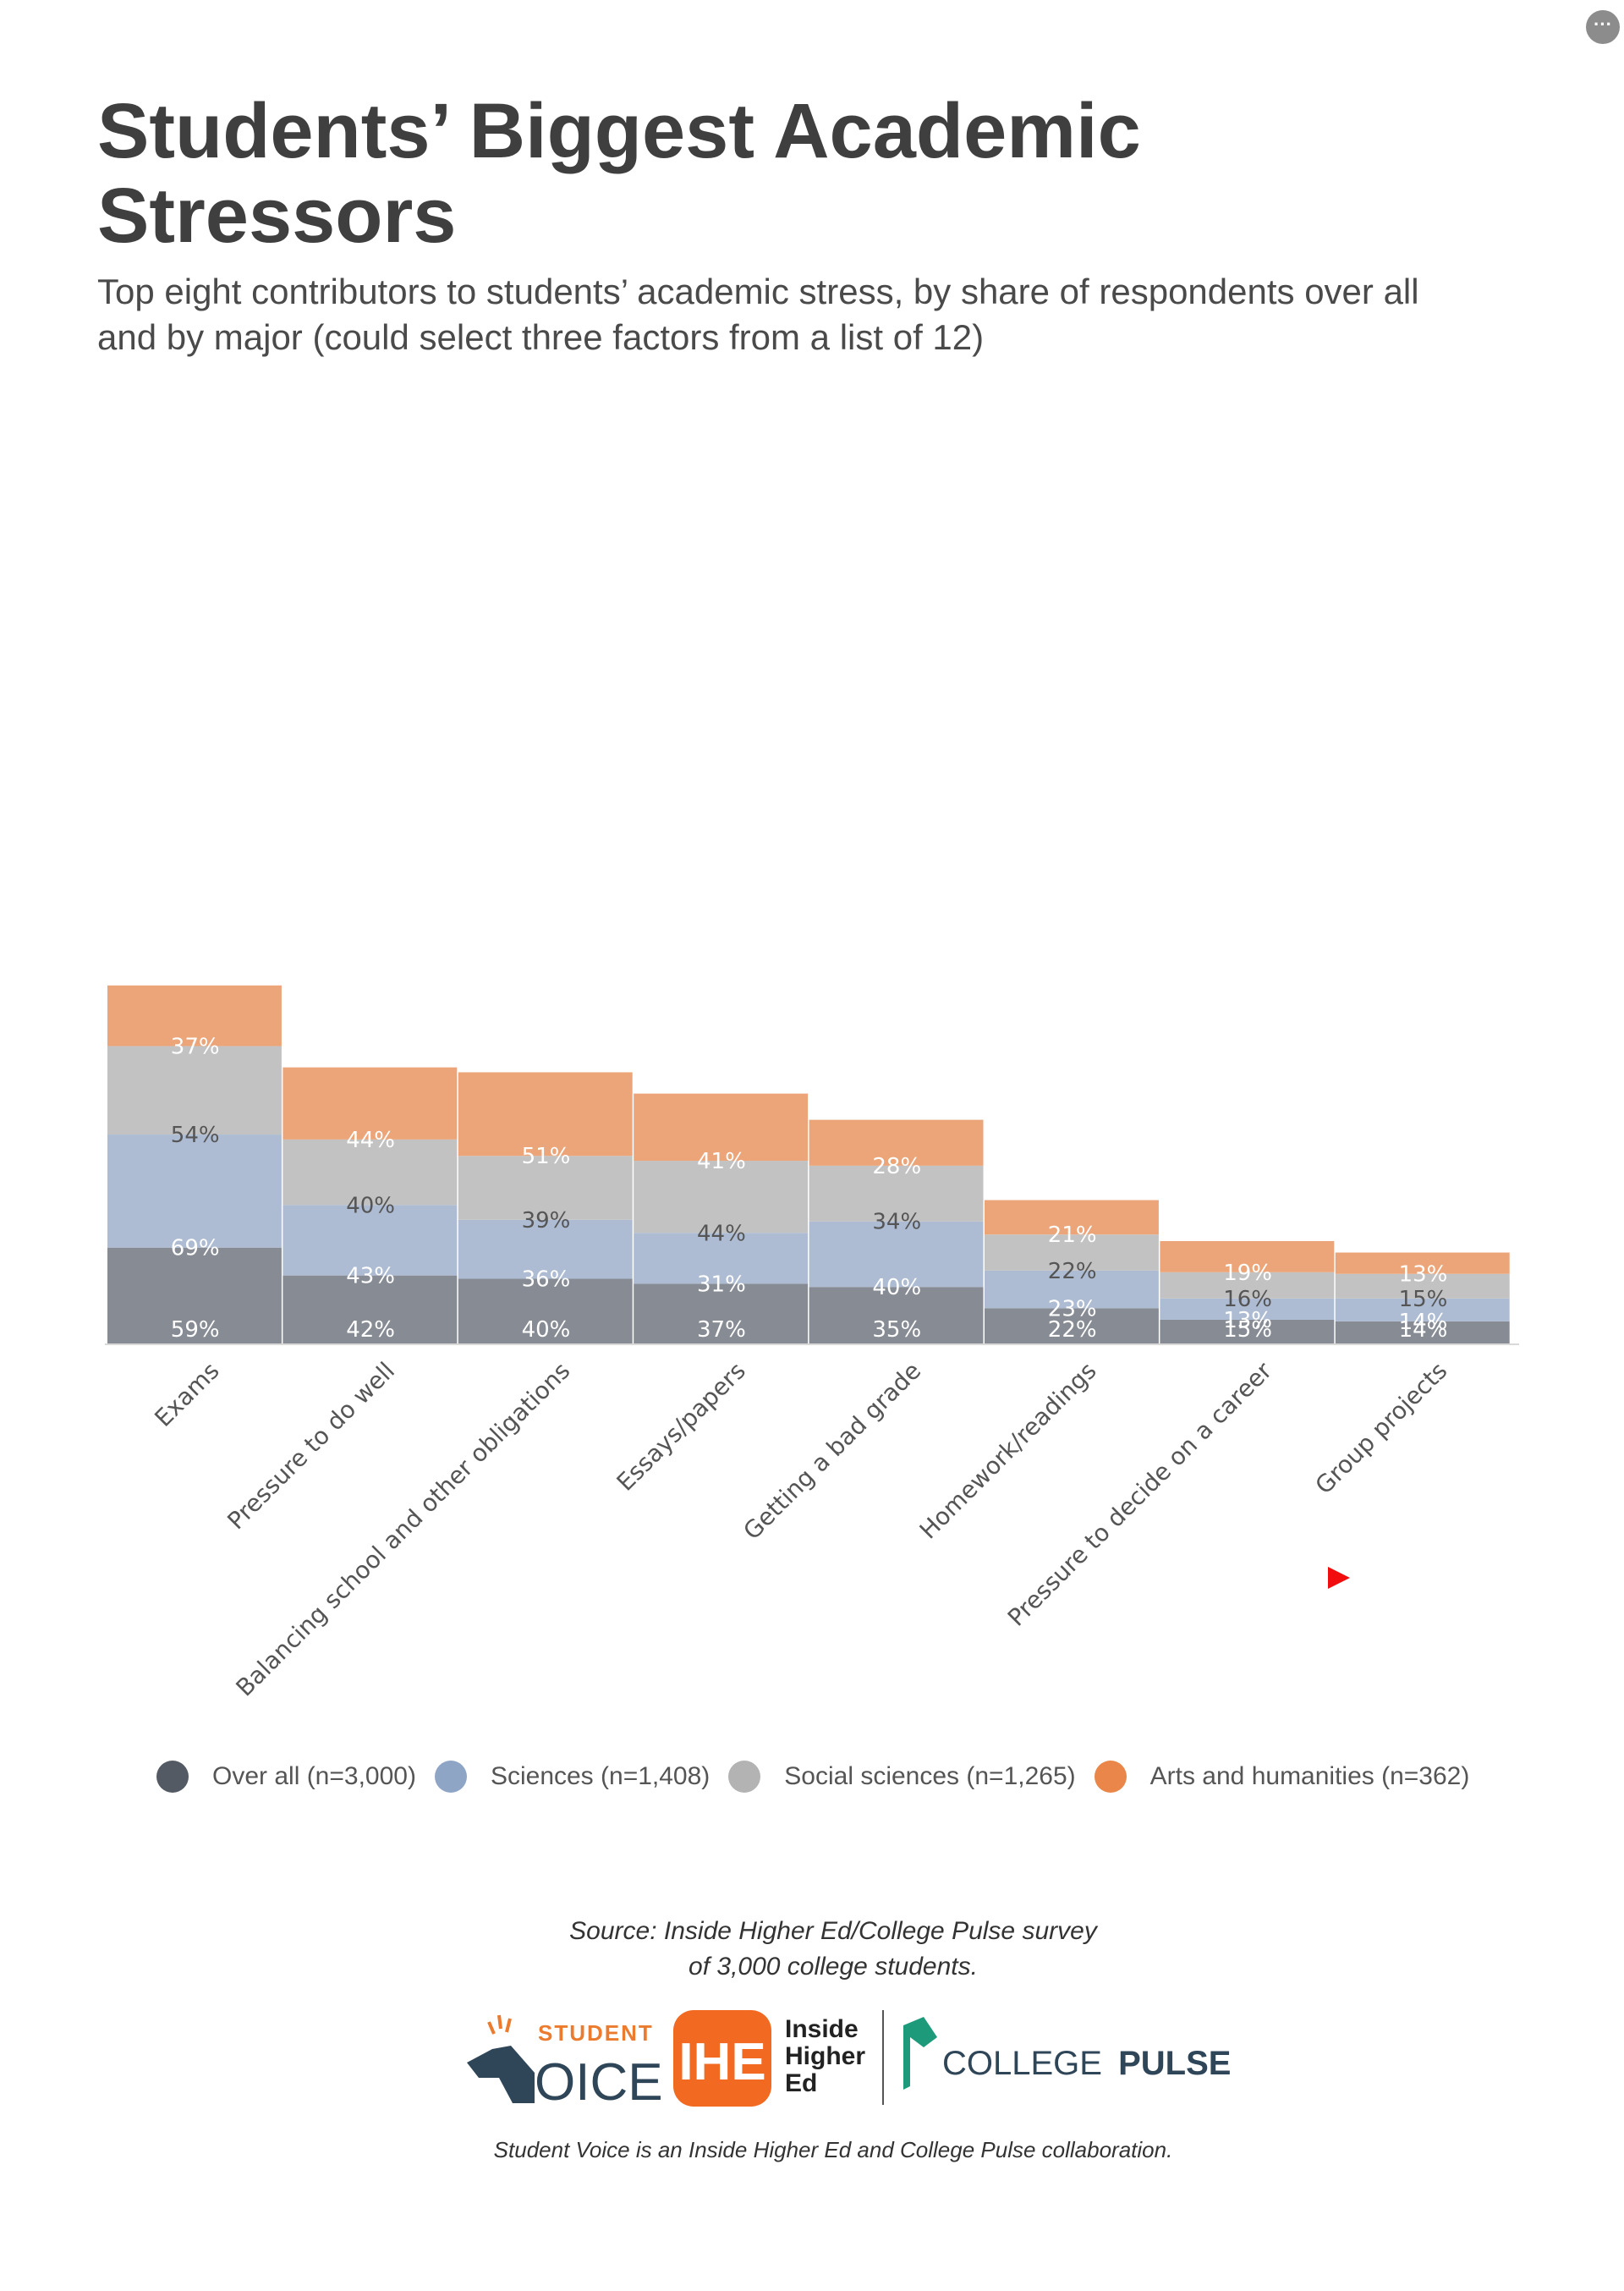 Image resolution: width=1624 pixels, height=2291 pixels. I want to click on red-pointer-icon, so click(1339, 1578).